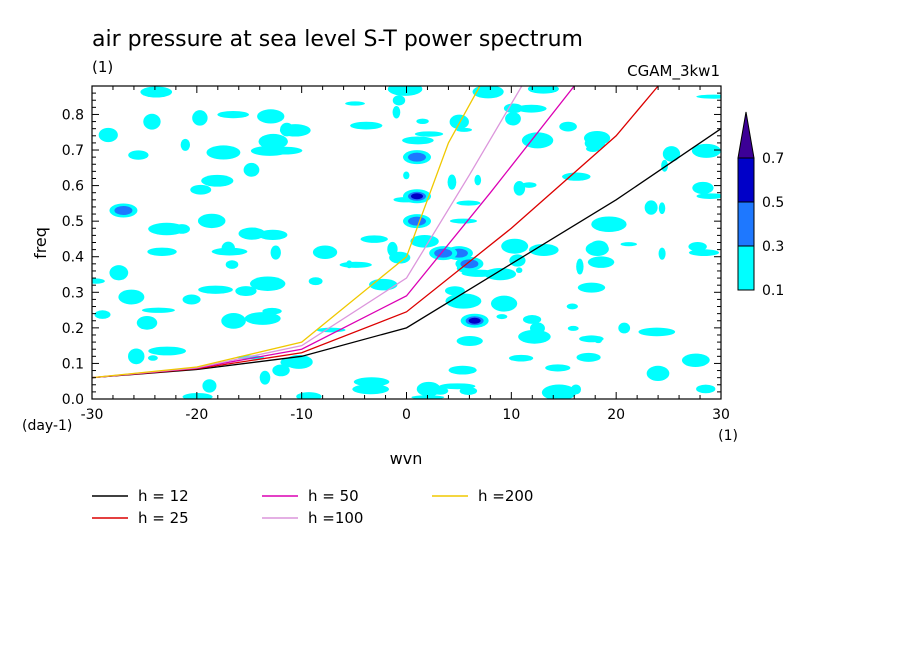 This screenshot has width=904, height=654. What do you see at coordinates (40, 243) in the screenshot?
I see `y-axis-label: freq` at bounding box center [40, 243].